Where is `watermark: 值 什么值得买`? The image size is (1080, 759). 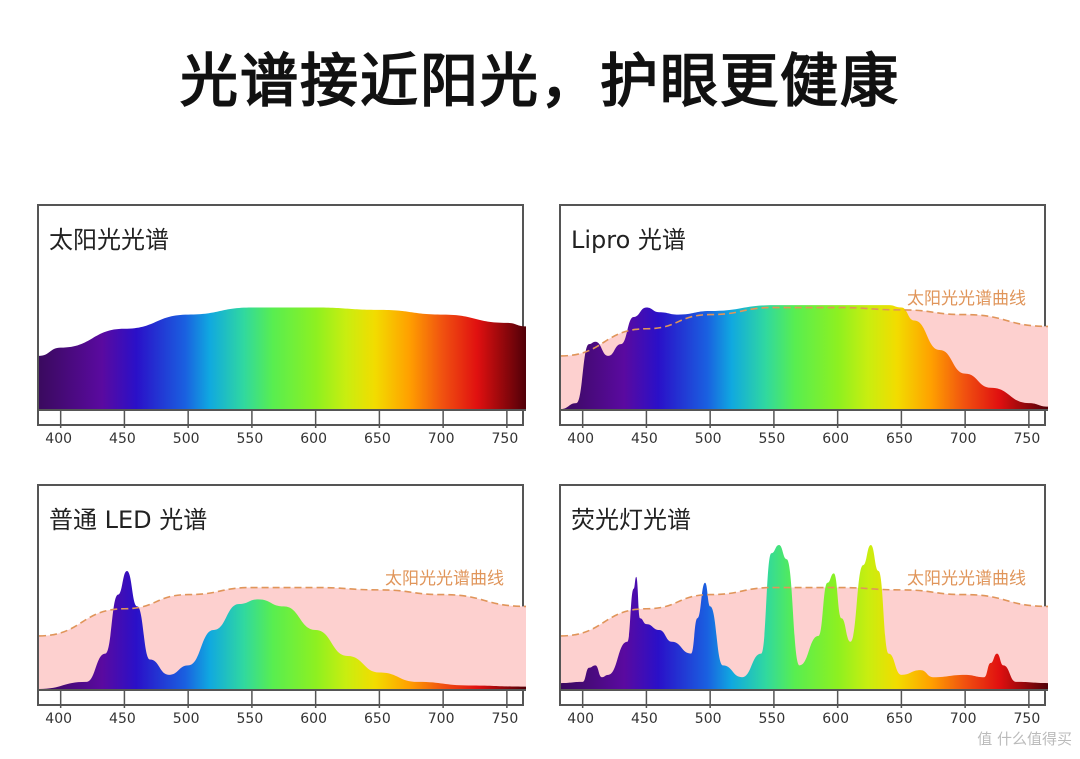 watermark: 值 什么值得买 is located at coordinates (1024, 739).